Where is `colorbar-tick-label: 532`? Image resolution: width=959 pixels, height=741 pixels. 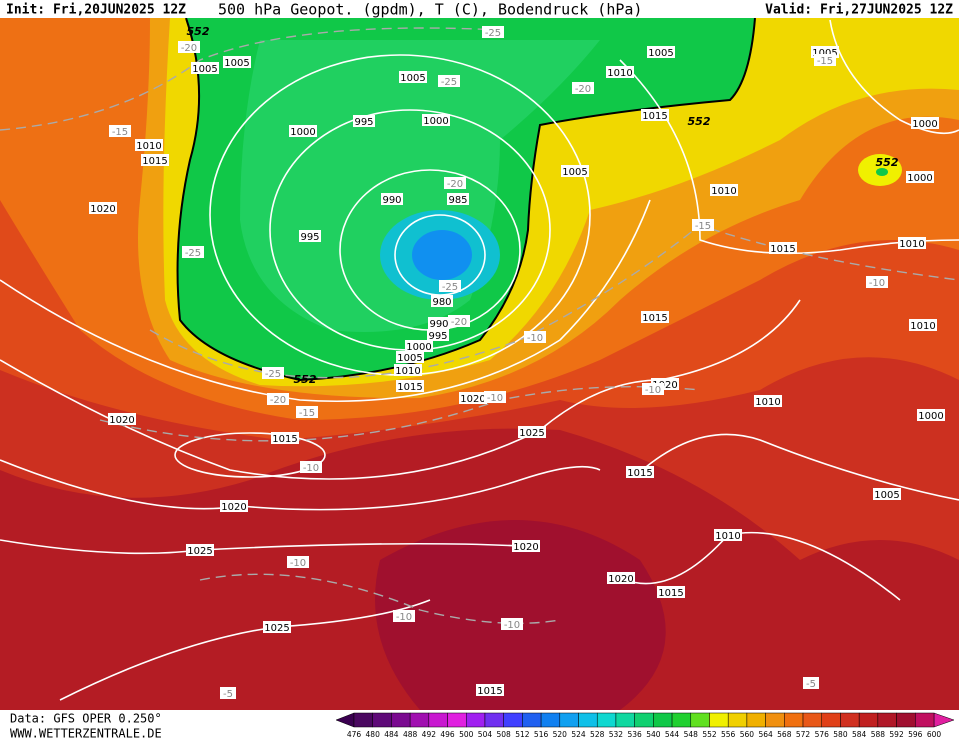
colorbar-tick-label: 532 is located at coordinates (616, 734).